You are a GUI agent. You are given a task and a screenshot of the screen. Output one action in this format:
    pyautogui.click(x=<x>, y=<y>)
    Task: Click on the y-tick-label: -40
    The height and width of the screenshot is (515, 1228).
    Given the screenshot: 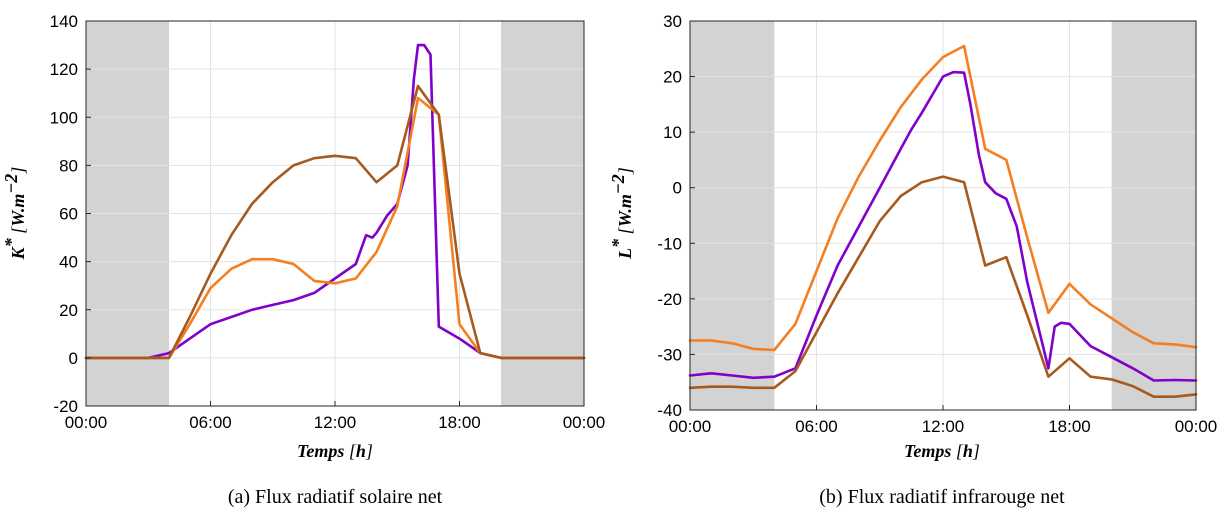 What is the action you would take?
    pyautogui.click(x=669, y=410)
    